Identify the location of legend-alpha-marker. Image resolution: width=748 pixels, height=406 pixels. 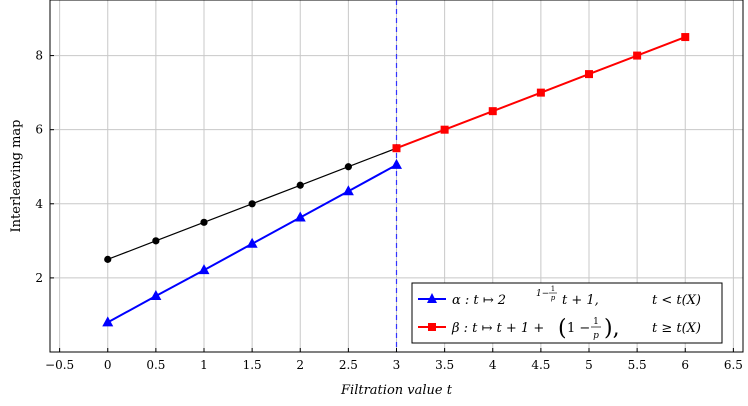
(432, 298).